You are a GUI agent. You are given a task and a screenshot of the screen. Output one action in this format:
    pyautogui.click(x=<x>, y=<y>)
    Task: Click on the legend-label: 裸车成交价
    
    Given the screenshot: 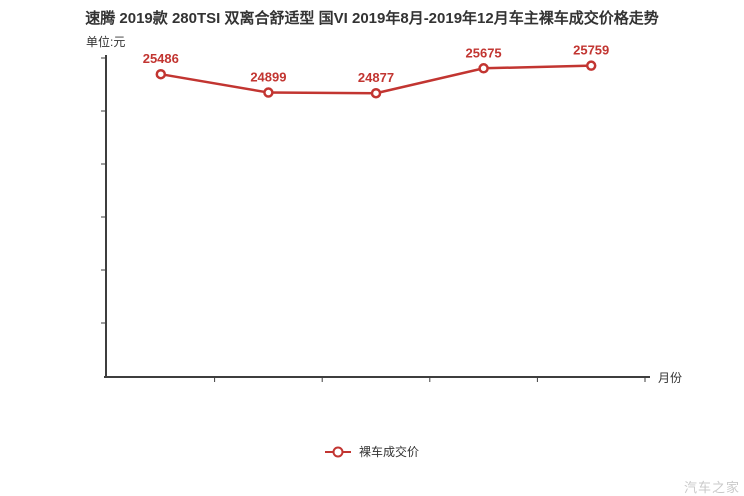 What is the action you would take?
    pyautogui.click(x=388, y=452)
    